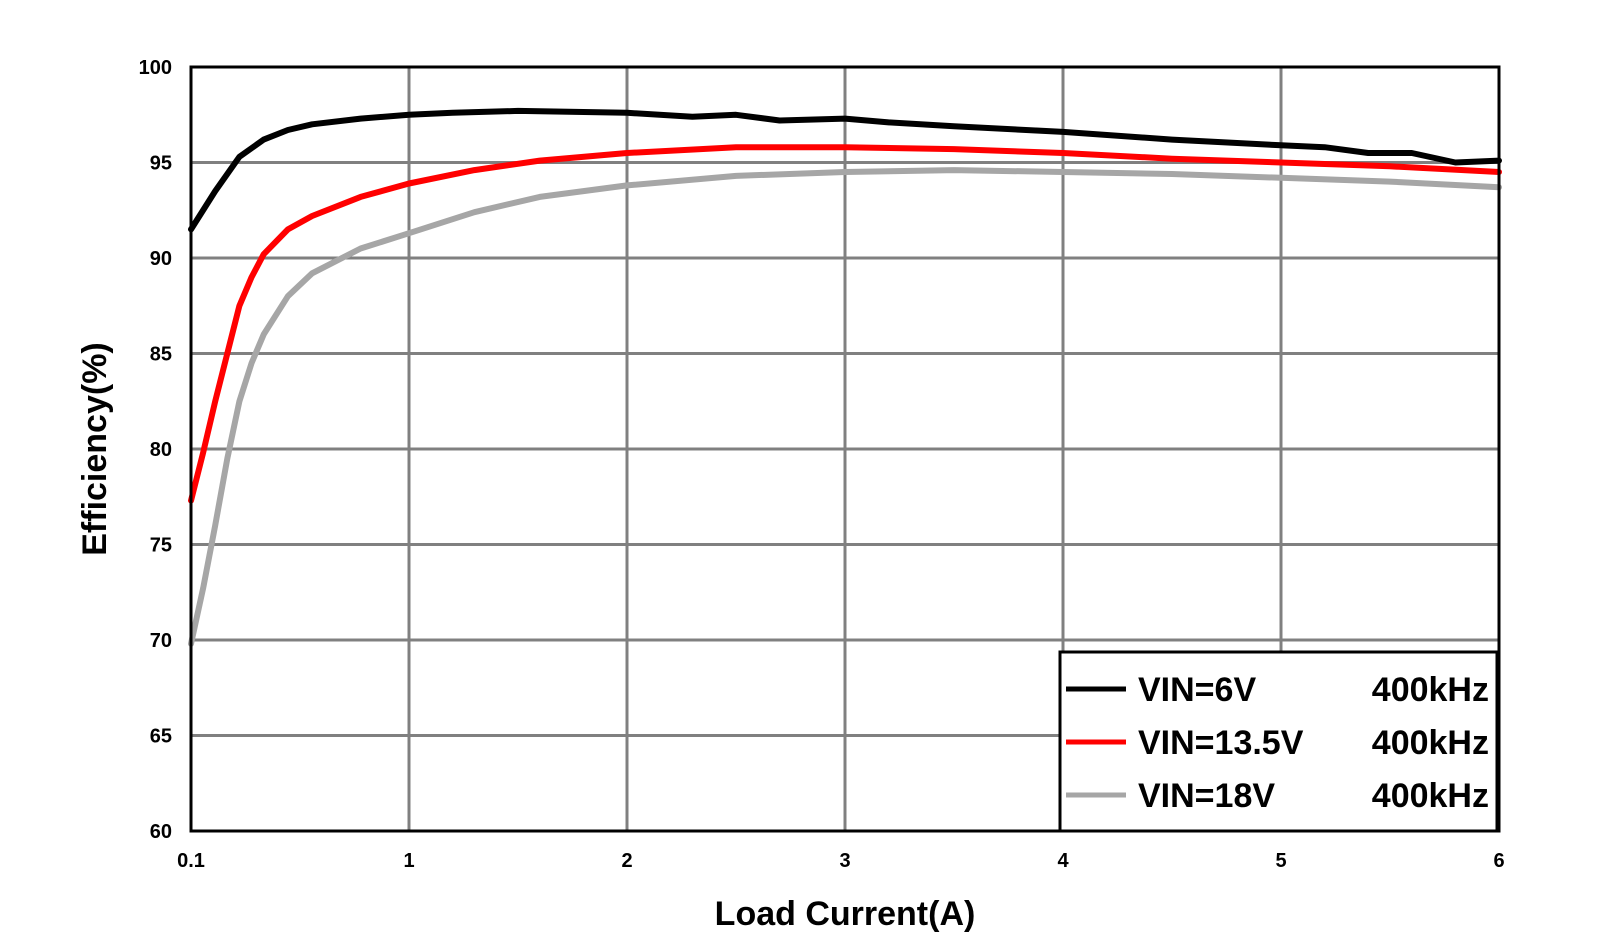 This screenshot has height=945, width=1617. What do you see at coordinates (161, 641) in the screenshot?
I see `y-tick-label: 70` at bounding box center [161, 641].